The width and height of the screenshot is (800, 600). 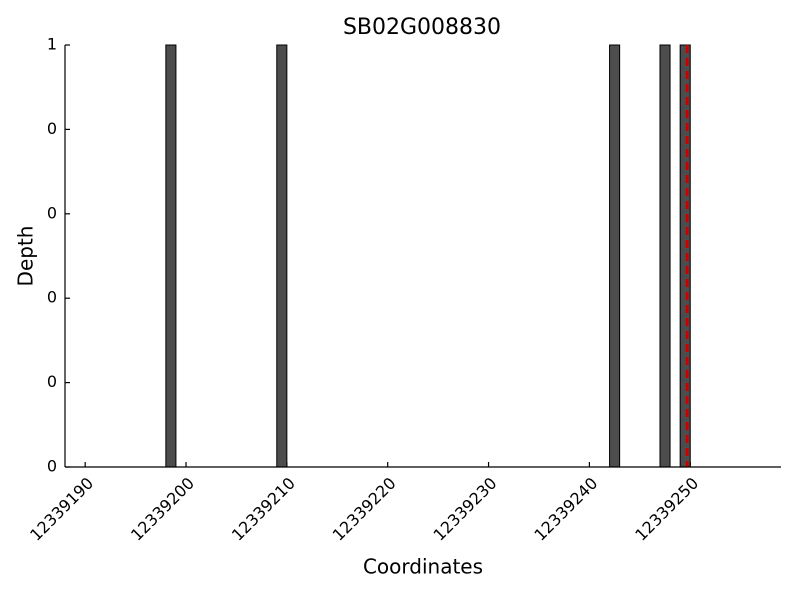 I want to click on x-tick-label: 12339240, so click(x=565, y=509).